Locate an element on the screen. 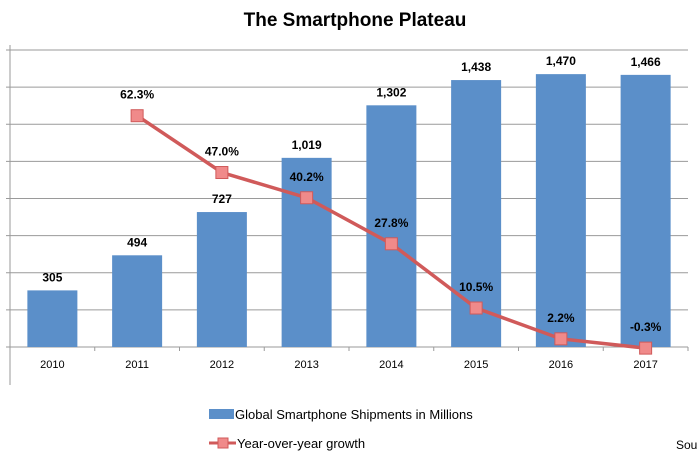 Image resolution: width=700 pixels, height=472 pixels. x-tick-label: 2012 is located at coordinates (222, 365).